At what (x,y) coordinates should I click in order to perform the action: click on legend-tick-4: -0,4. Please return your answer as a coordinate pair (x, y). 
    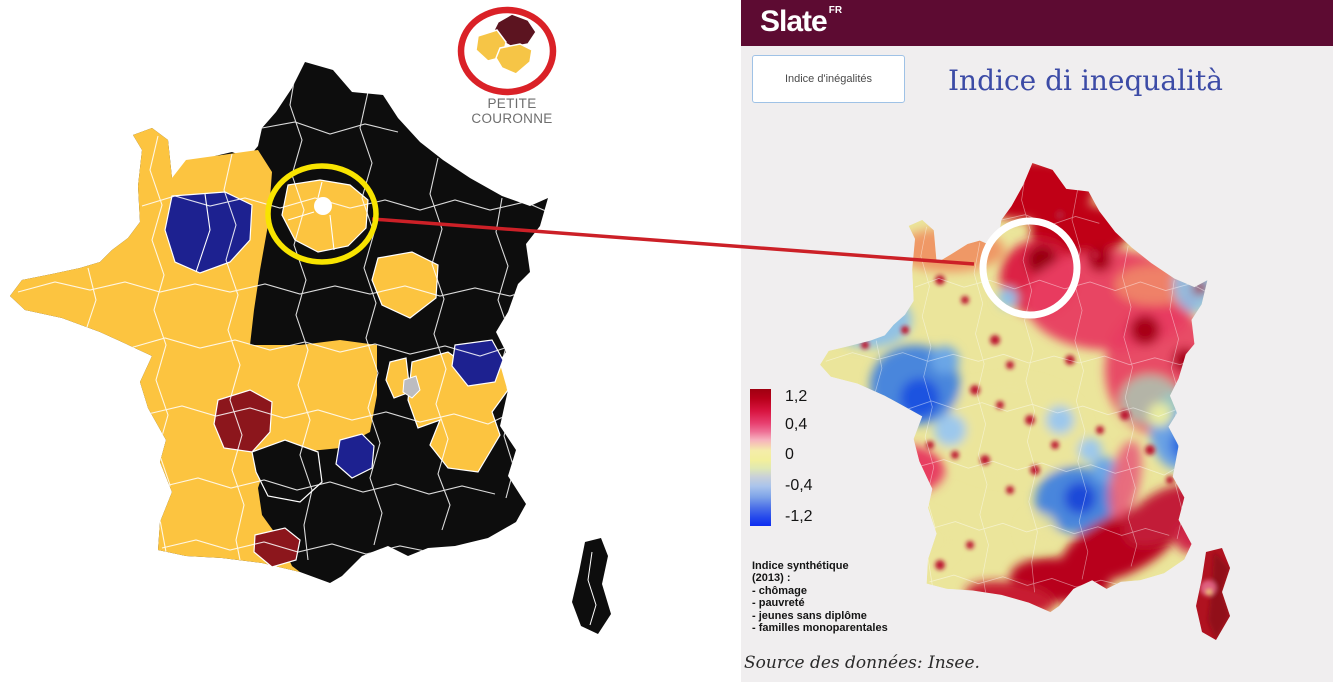
    Looking at the image, I should click on (799, 485).